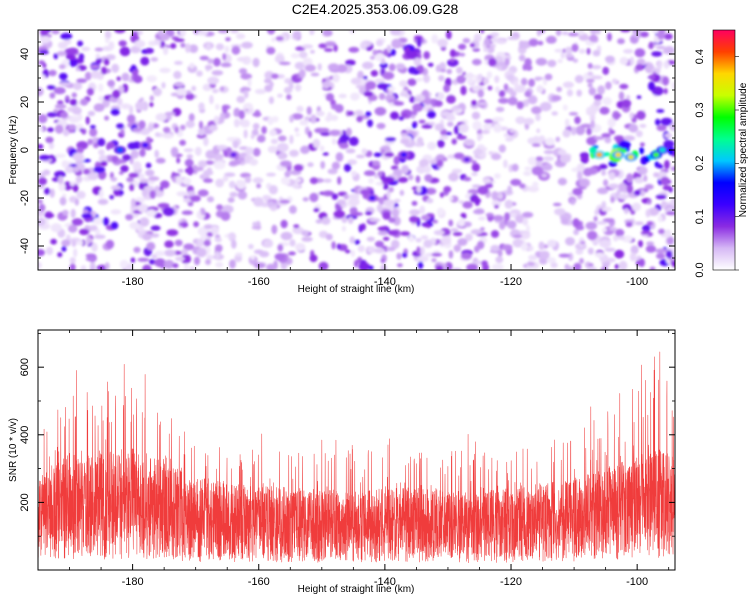 This screenshot has height=600, width=750. I want to click on spectrogram-y-tick-label: -40, so click(25, 246).